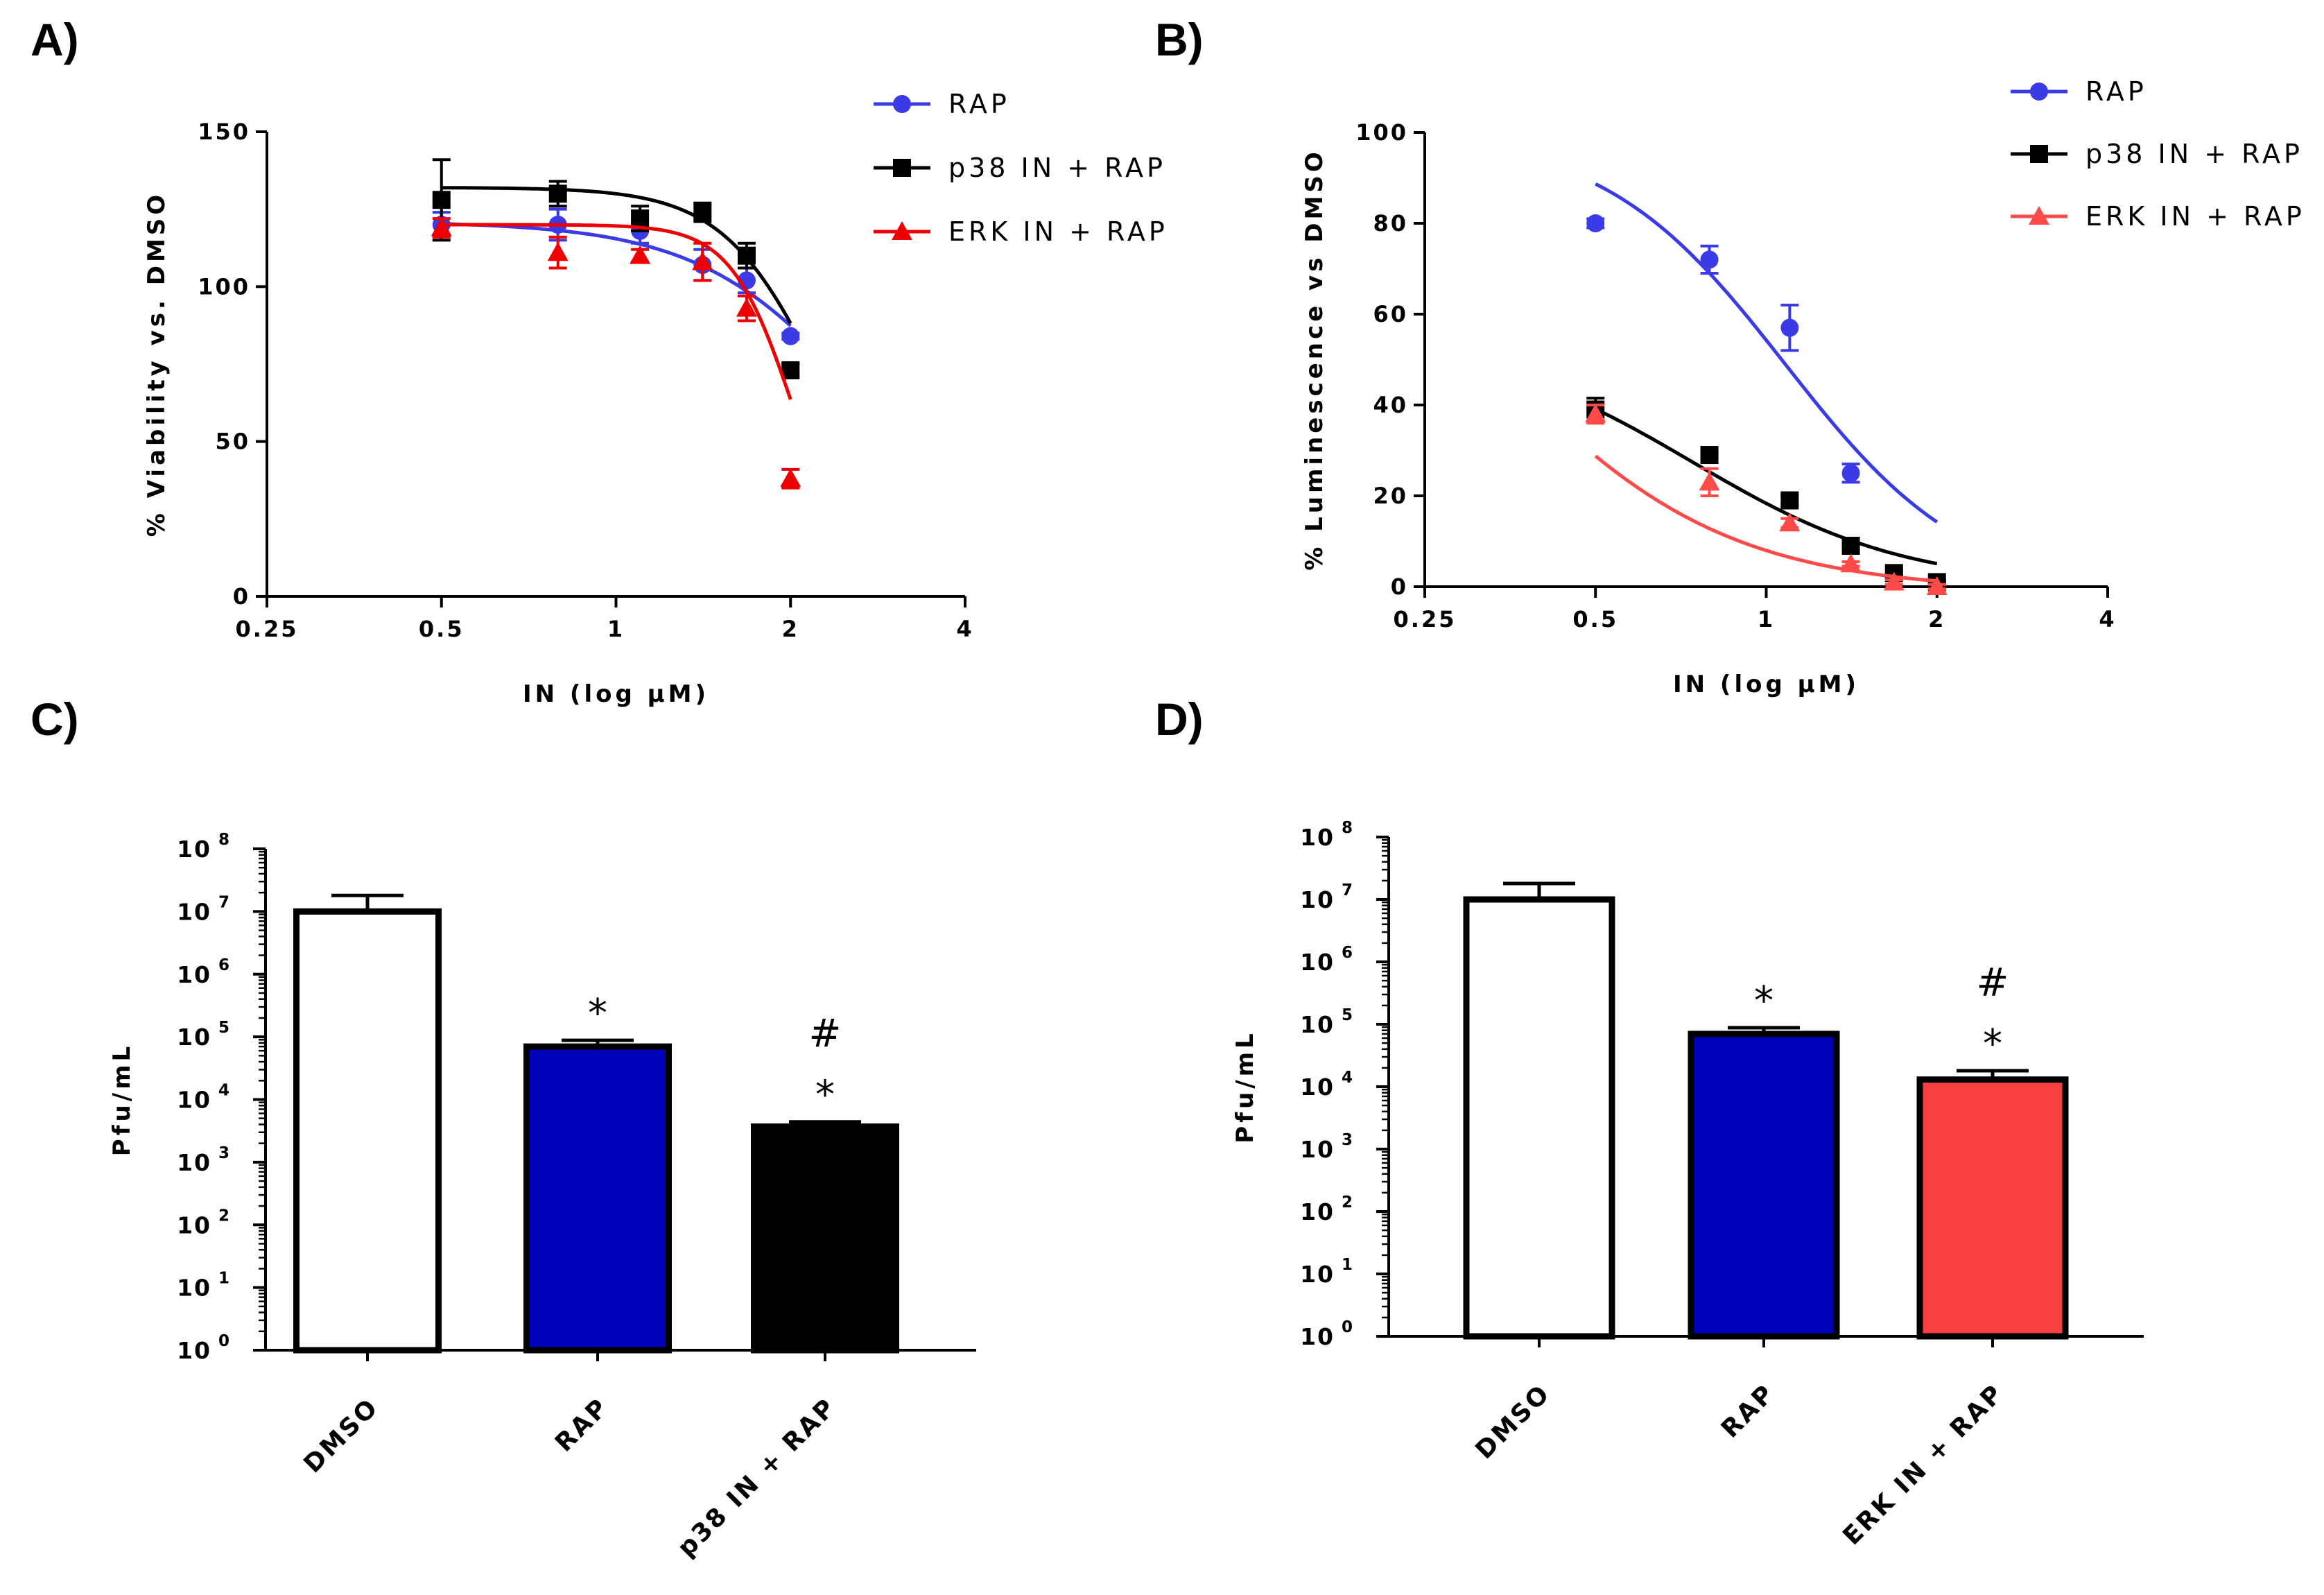 Image resolution: width=2324 pixels, height=1595 pixels. Describe the element at coordinates (224, 286) in the screenshot. I see `y-tick-label: 100` at that location.